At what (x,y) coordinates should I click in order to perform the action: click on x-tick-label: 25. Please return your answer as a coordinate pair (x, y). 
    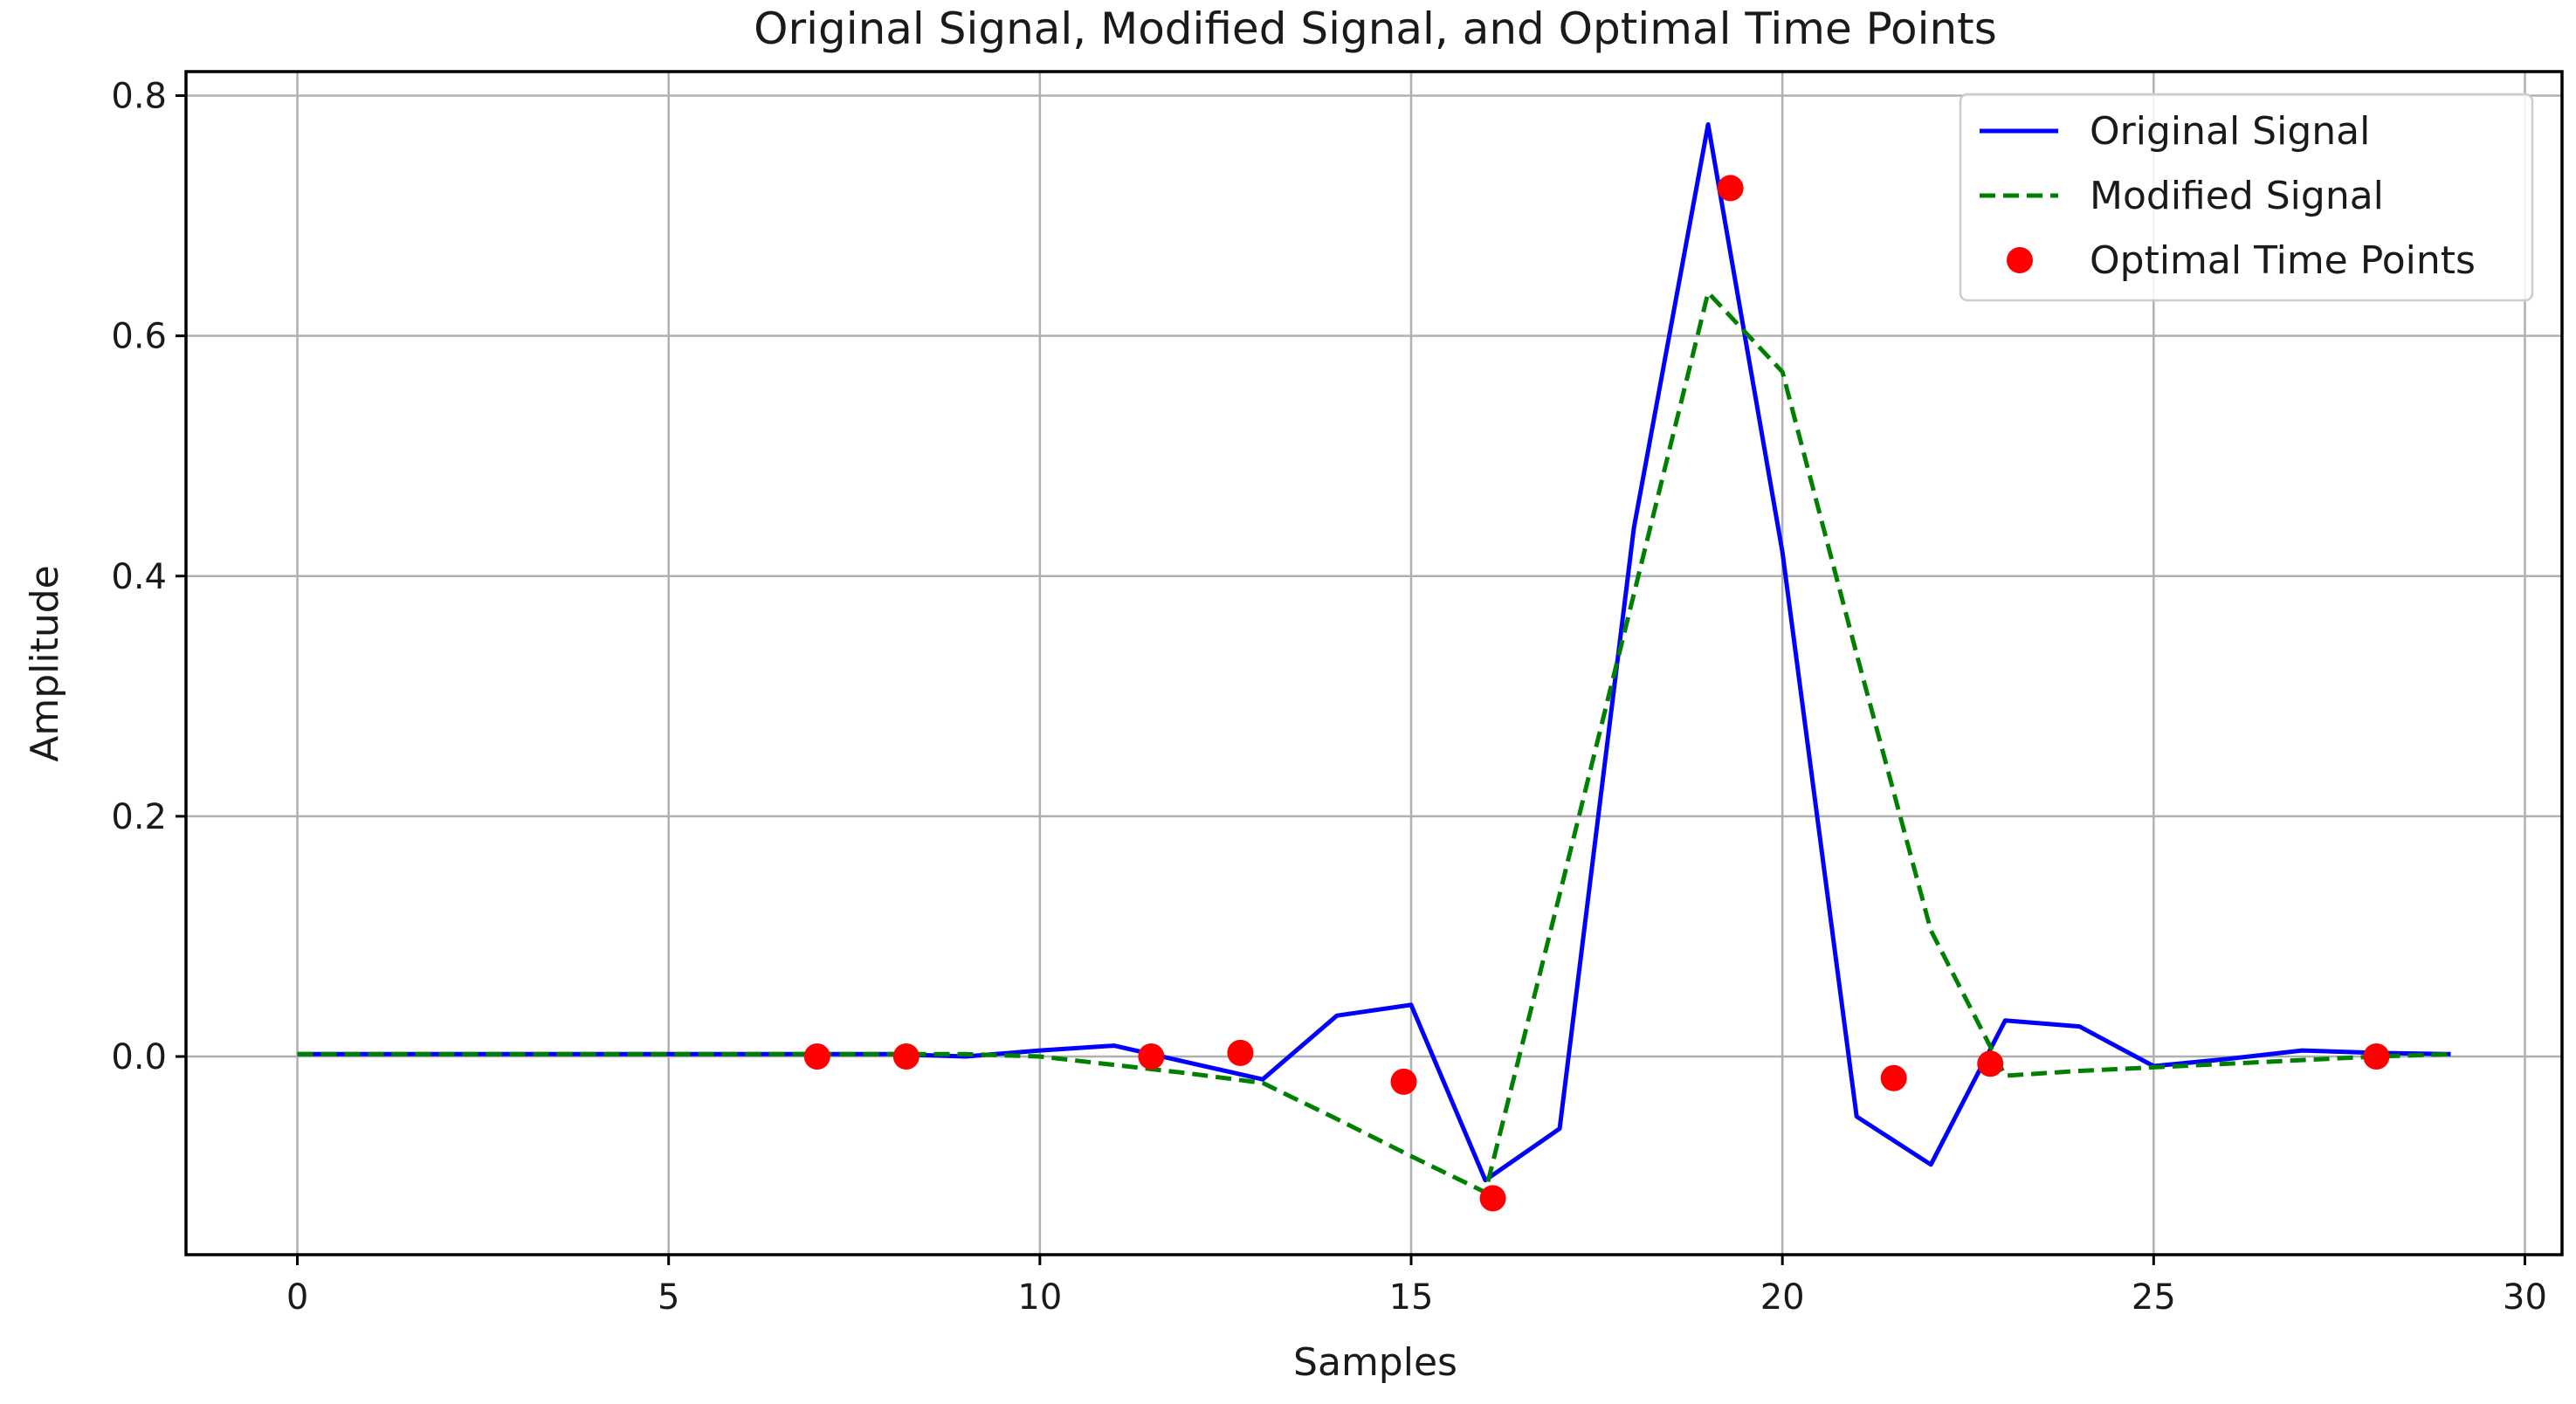
    Looking at the image, I should click on (2154, 1297).